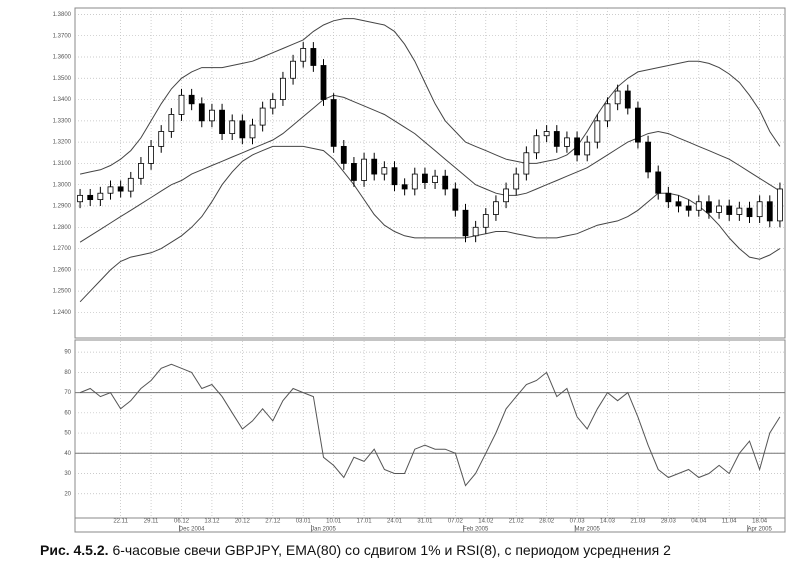 The image size is (794, 578). I want to click on x-tick-label: 07.02, so click(456, 522).